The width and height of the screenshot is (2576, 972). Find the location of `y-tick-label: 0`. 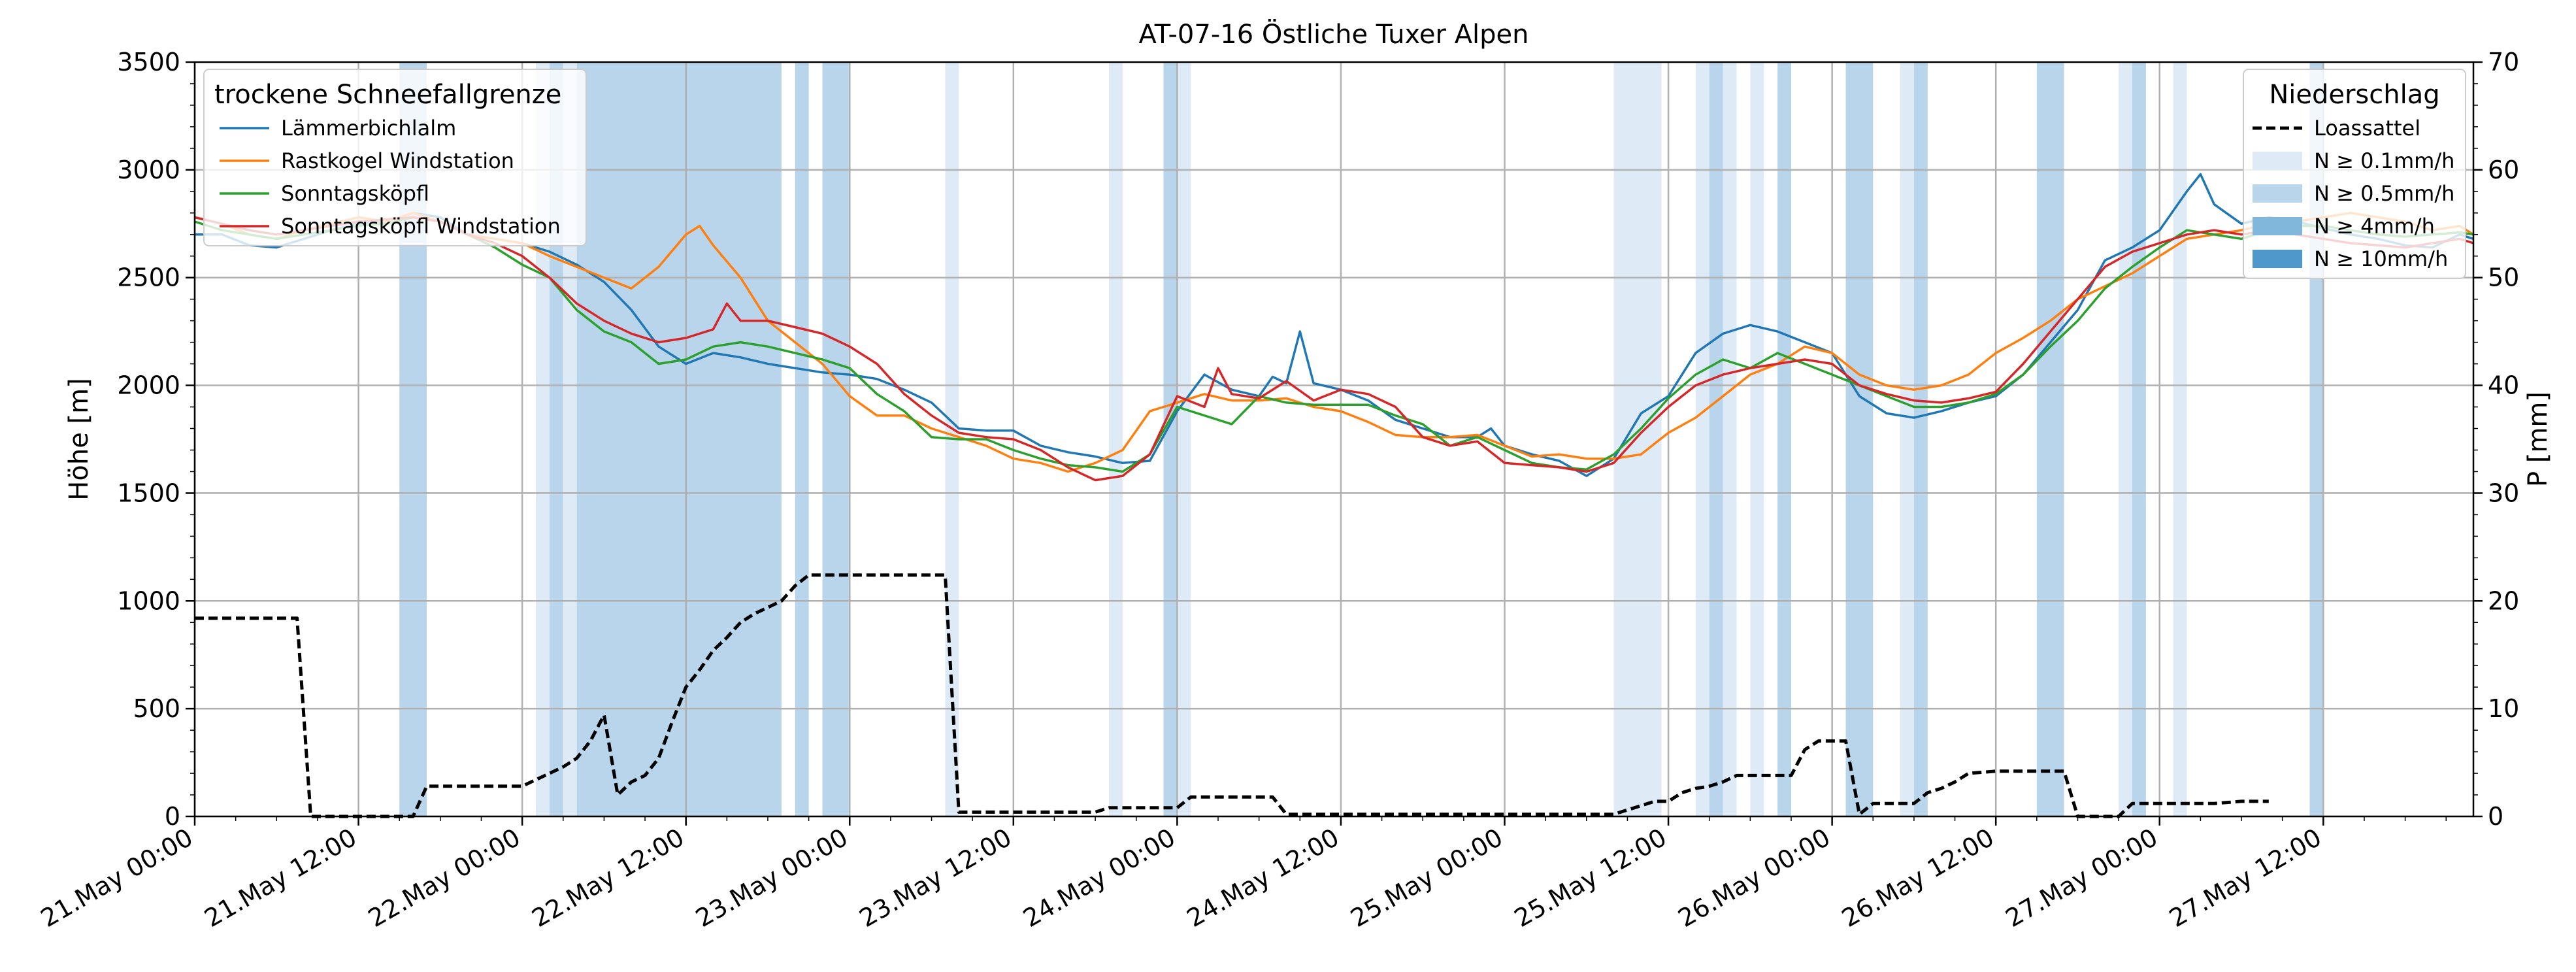

y-tick-label: 0 is located at coordinates (172, 817).